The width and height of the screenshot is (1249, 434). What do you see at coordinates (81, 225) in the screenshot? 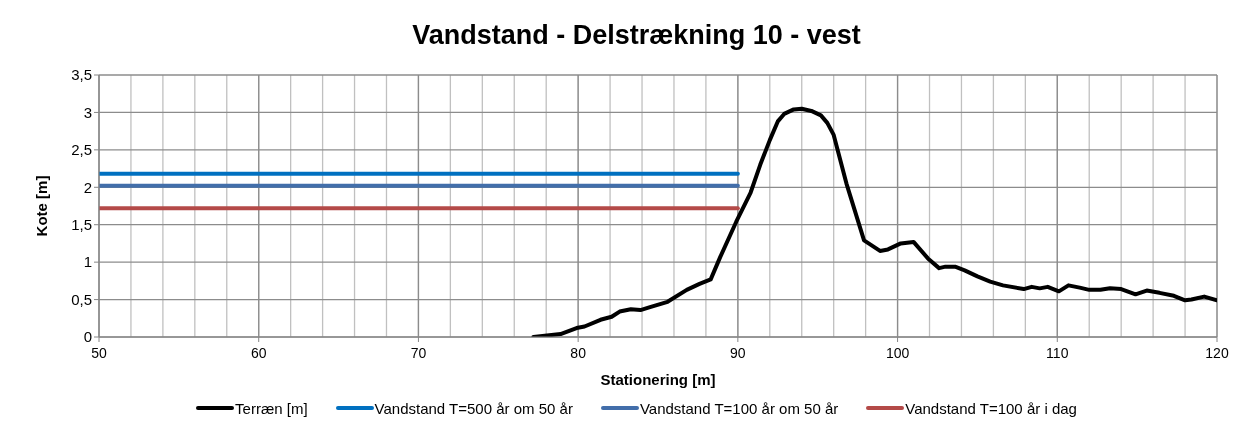
I see `y-tick-label: 1,5` at bounding box center [81, 225].